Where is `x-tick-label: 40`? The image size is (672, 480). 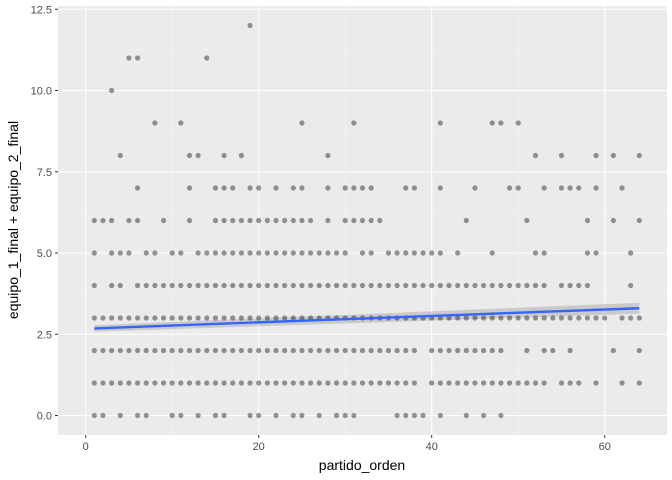 x-tick-label: 40 is located at coordinates (432, 447).